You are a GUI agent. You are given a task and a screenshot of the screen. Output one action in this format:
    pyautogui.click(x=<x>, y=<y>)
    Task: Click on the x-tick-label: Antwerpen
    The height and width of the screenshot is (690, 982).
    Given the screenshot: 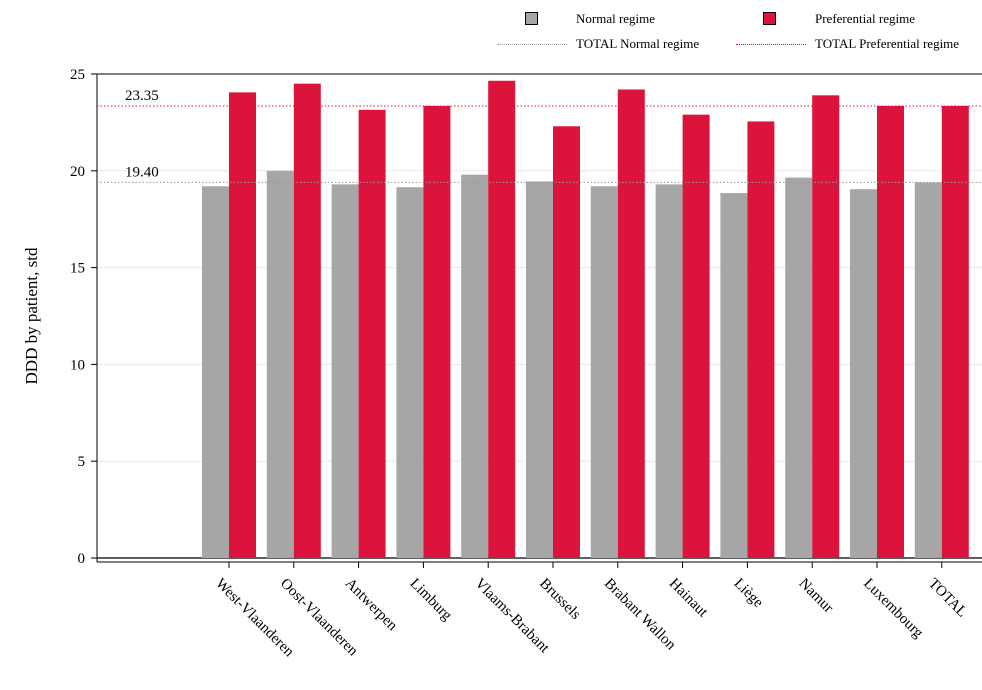 What is the action you would take?
    pyautogui.click(x=371, y=605)
    